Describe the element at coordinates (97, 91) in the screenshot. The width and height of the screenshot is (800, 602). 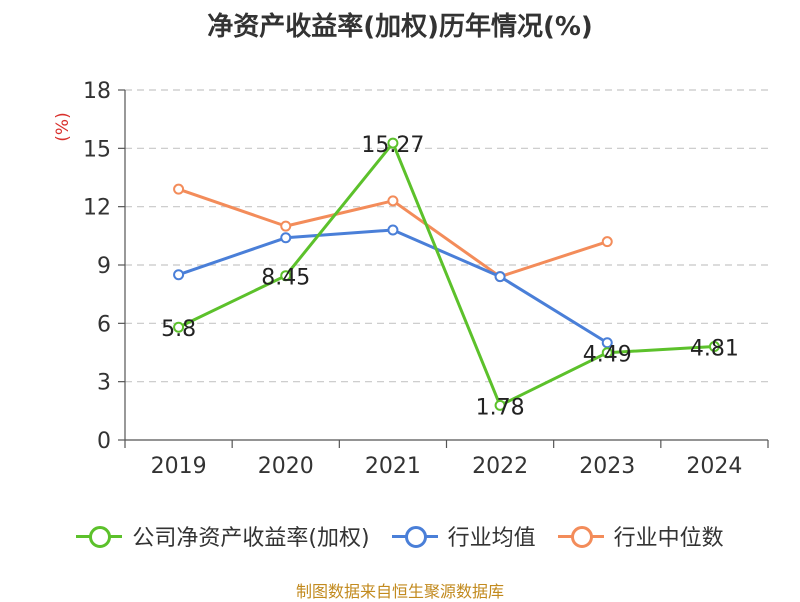
I see `y-tick-label: 18` at that location.